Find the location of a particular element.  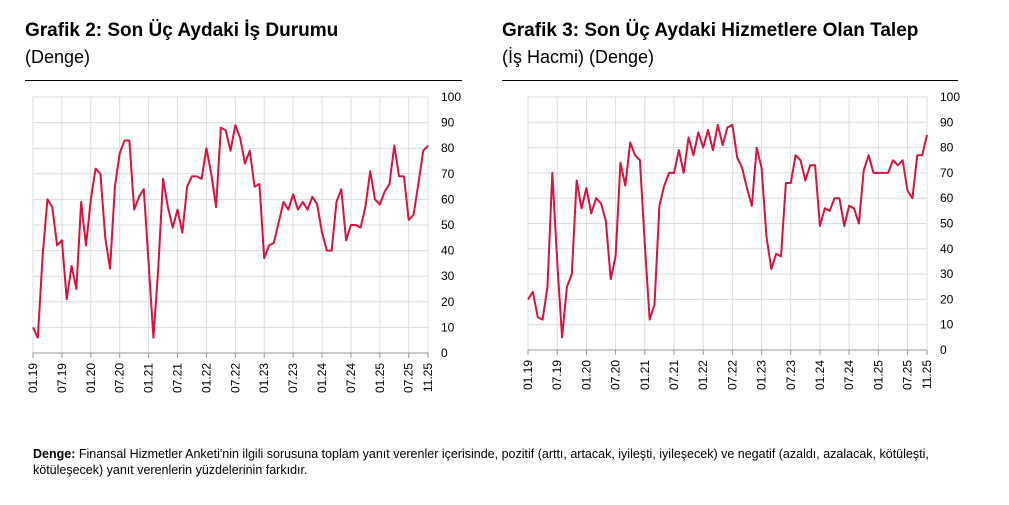

chart-3-xtick-label: 07.19 is located at coordinates (557, 375).